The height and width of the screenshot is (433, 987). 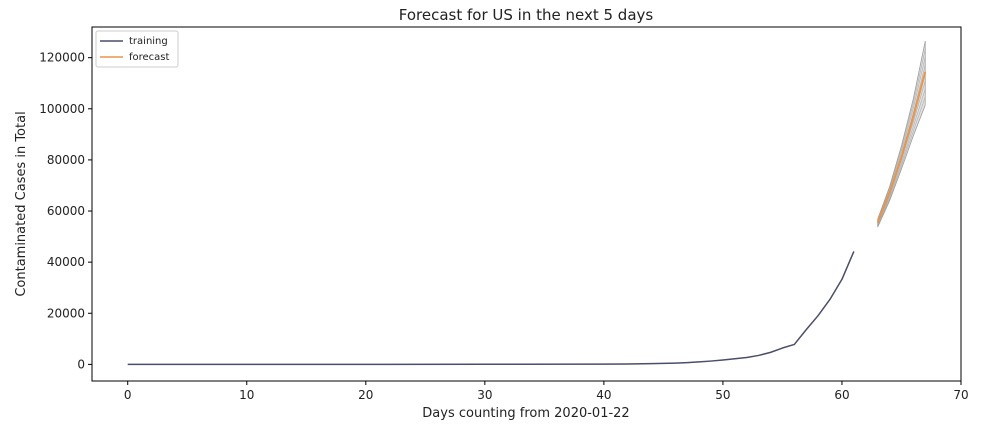 I want to click on y-tick-label: 40000, so click(x=66, y=262).